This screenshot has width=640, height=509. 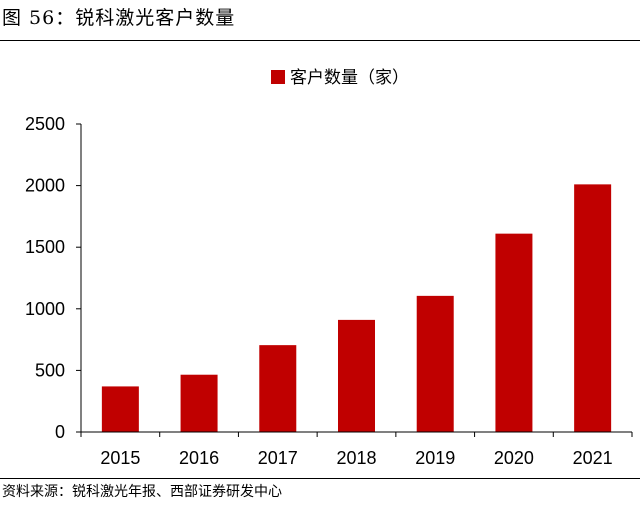 What do you see at coordinates (119, 18) in the screenshot?
I see `figure-title: 图 56：锐科激光客户数量` at bounding box center [119, 18].